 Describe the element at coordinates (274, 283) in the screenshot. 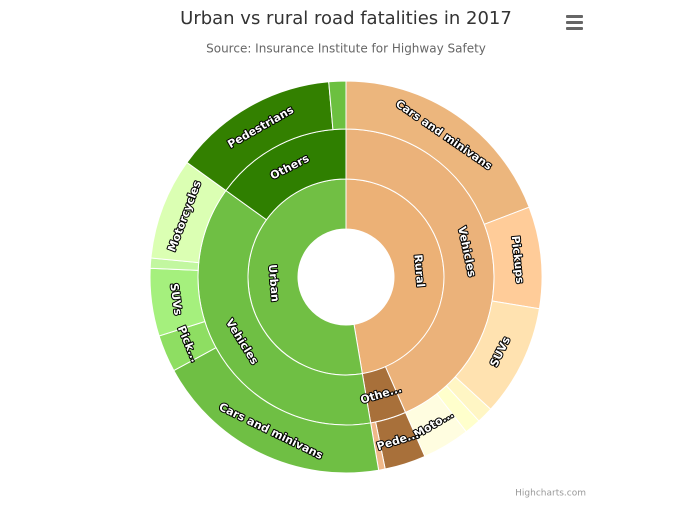

I see `segment-label: Urban` at that location.